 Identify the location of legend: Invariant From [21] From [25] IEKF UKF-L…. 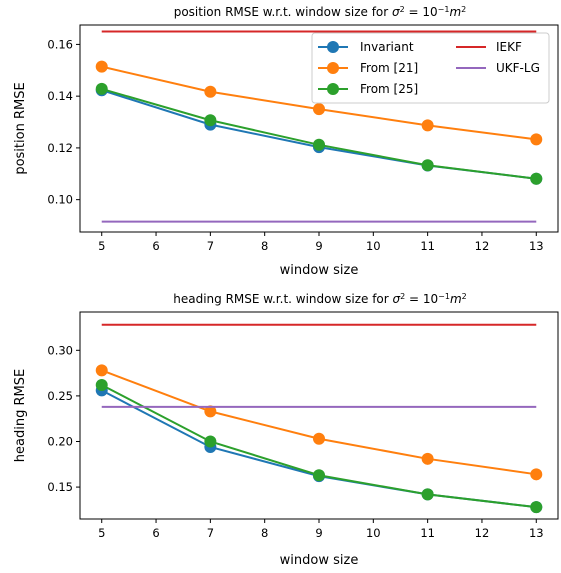
(430, 68).